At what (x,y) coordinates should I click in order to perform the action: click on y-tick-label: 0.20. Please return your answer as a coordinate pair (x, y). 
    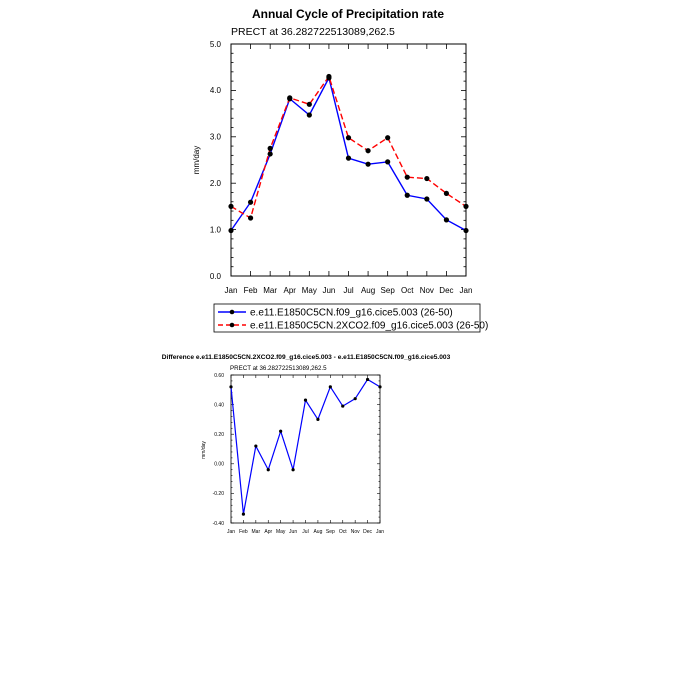
    Looking at the image, I should click on (219, 435).